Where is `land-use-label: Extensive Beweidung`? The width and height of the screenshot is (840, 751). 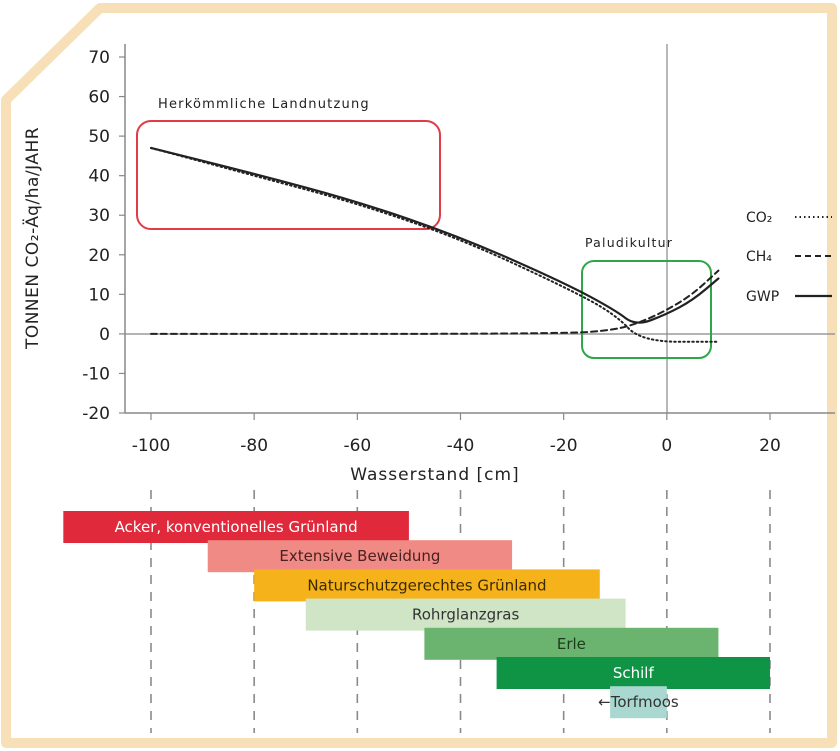 land-use-label: Extensive Beweidung is located at coordinates (359, 556).